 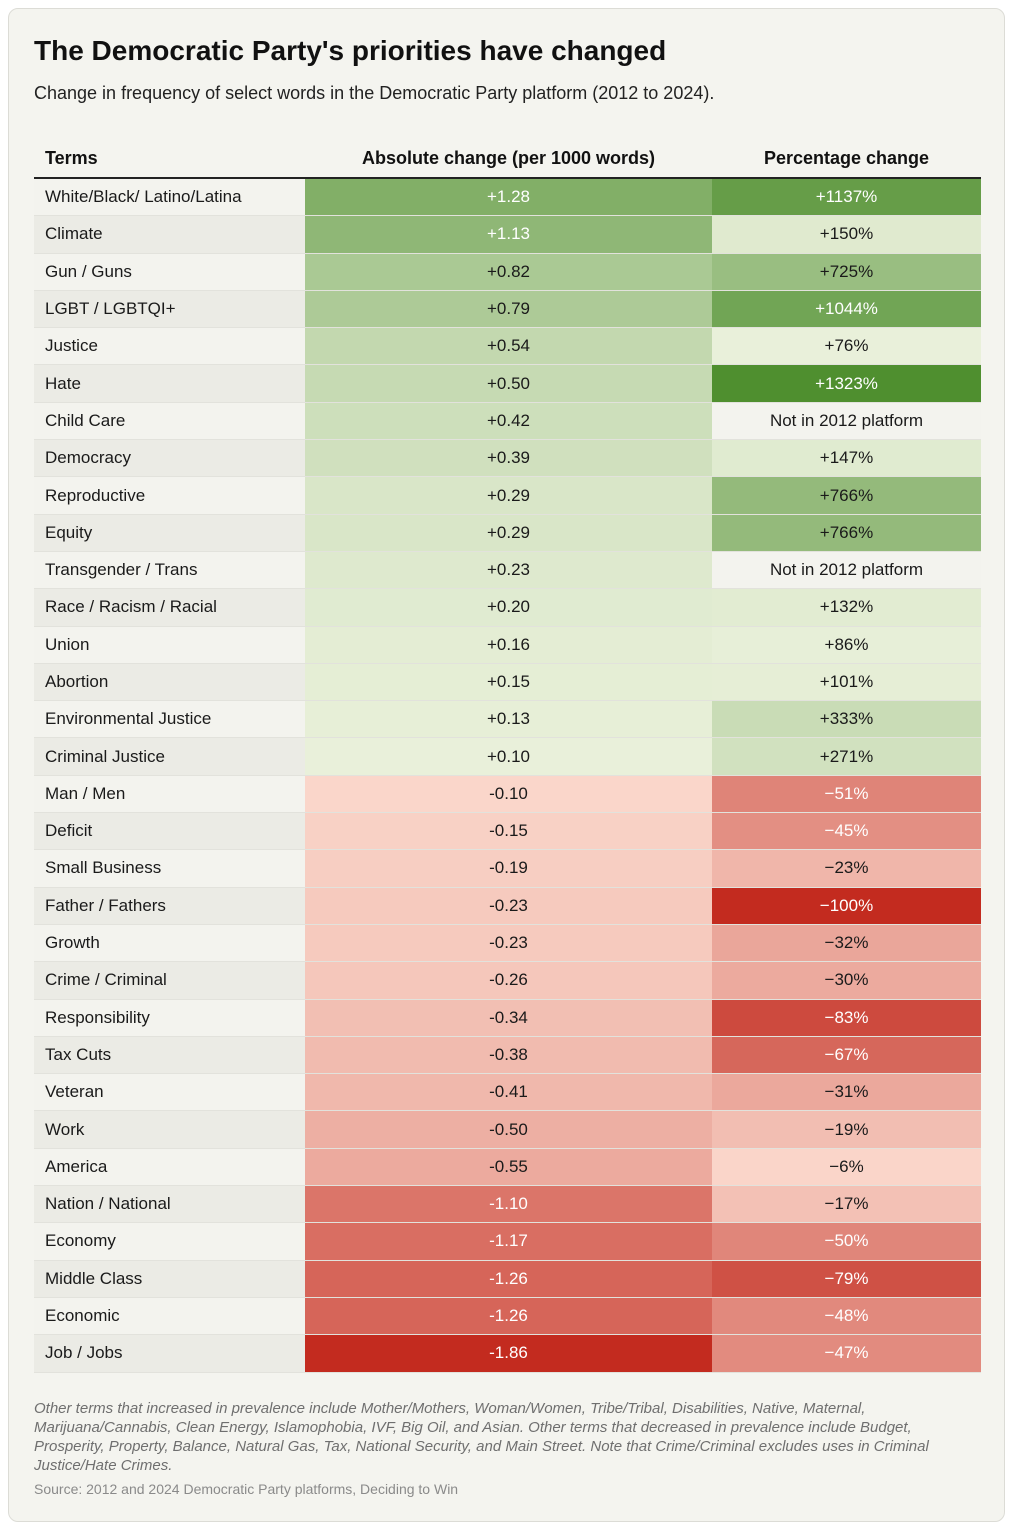 I want to click on absolute-change-cell: -0.34, so click(x=508, y=1017).